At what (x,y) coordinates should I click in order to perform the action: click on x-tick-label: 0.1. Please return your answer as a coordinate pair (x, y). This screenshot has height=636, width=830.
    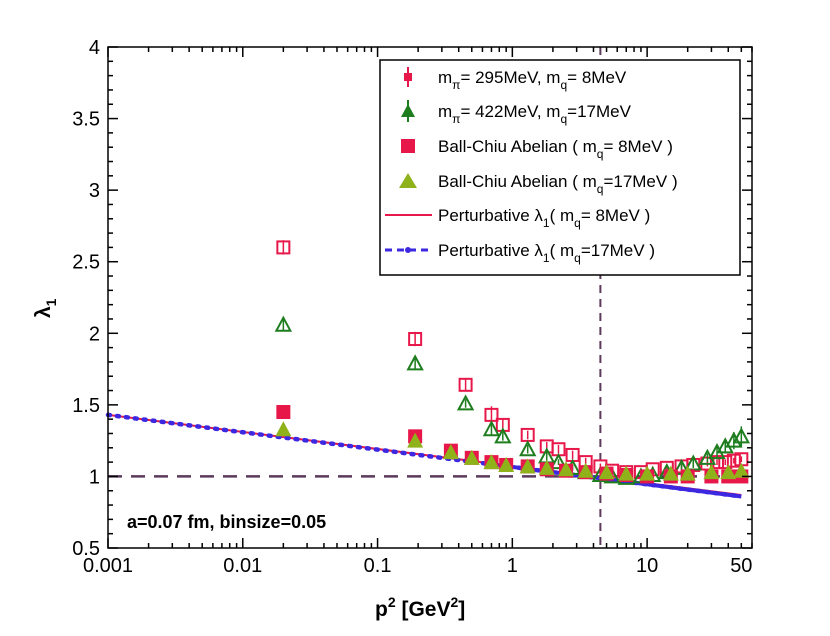
    Looking at the image, I should click on (378, 566).